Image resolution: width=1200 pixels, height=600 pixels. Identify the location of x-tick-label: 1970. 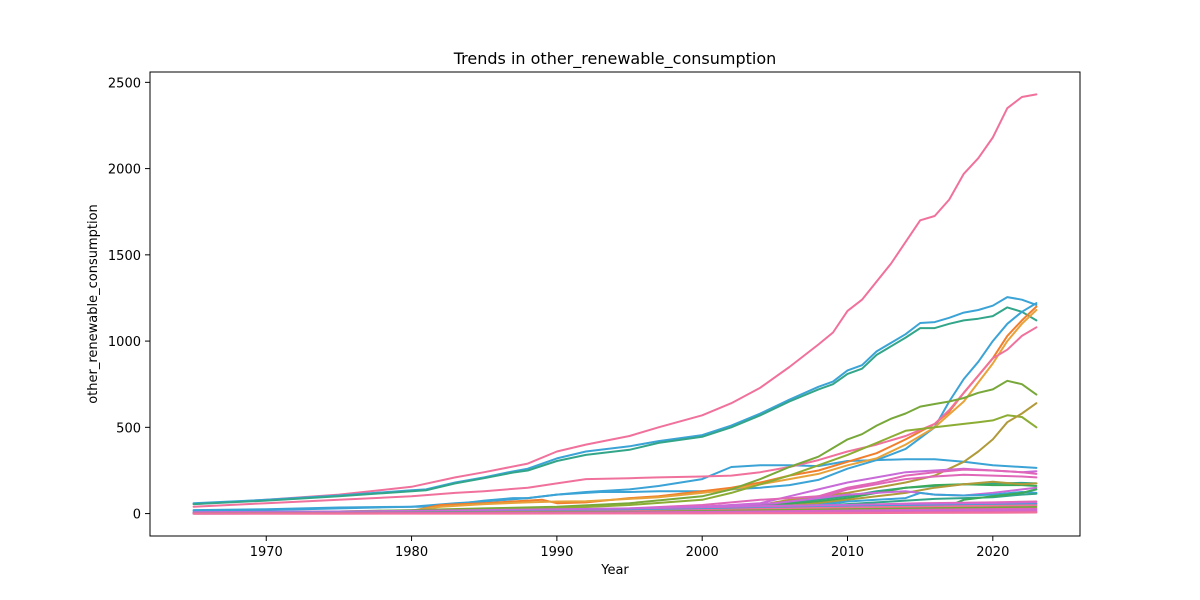
(266, 552).